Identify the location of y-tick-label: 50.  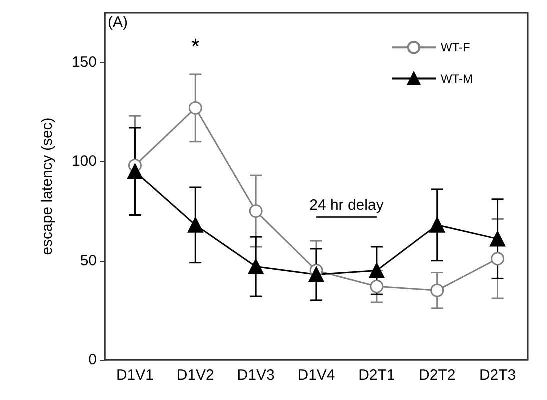
(88, 261).